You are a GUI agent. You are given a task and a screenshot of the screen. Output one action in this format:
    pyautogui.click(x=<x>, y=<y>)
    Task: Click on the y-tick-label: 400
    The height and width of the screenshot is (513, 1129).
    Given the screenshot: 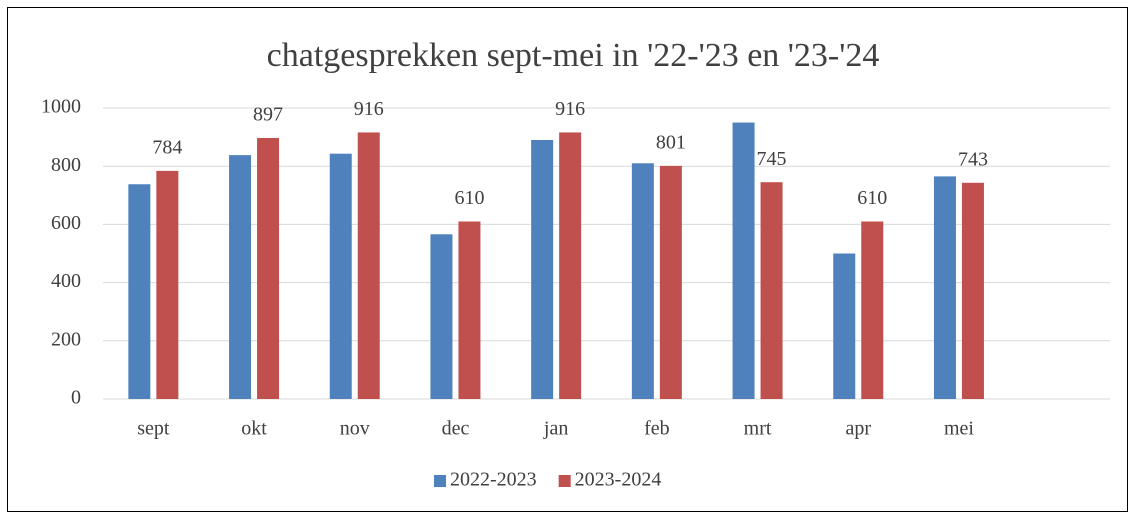 What is the action you would take?
    pyautogui.click(x=66, y=281)
    